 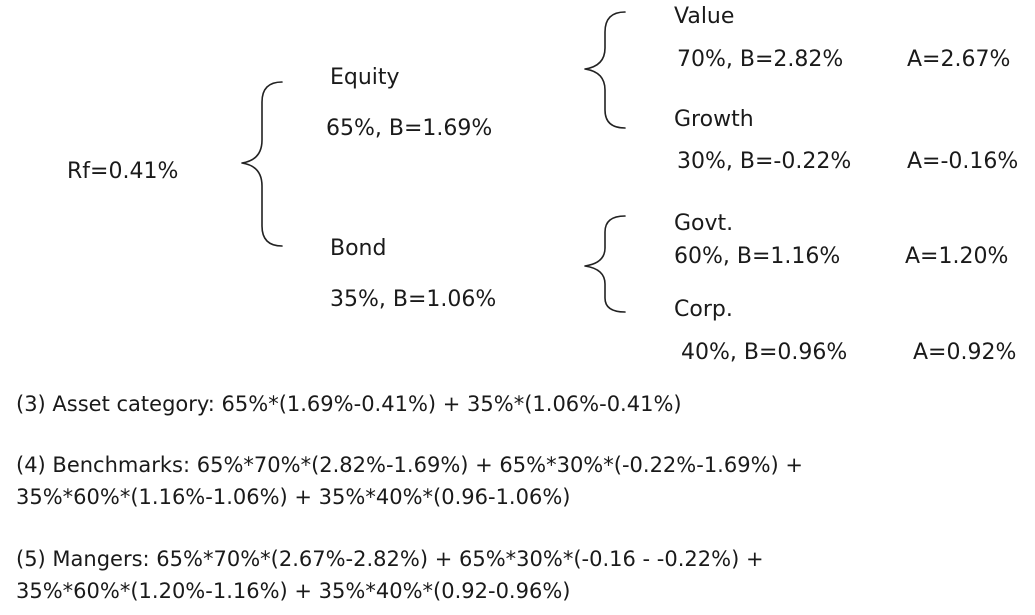 I want to click on bond-title: Bond, so click(x=358, y=248).